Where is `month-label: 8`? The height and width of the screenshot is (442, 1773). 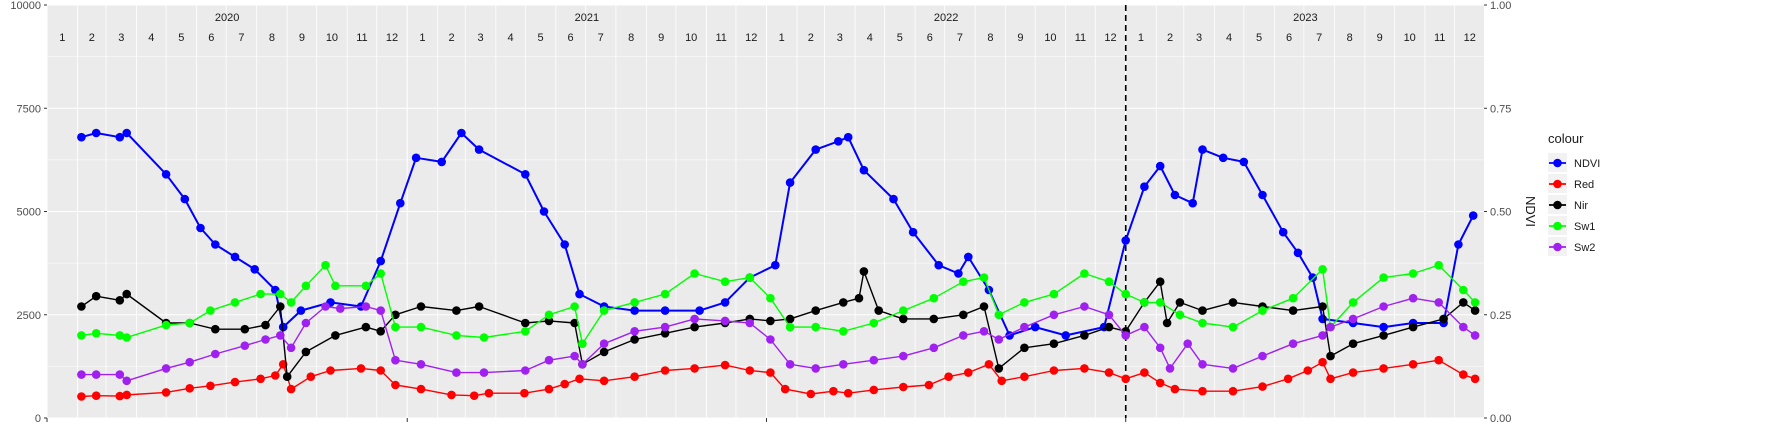 month-label: 8 is located at coordinates (1350, 38).